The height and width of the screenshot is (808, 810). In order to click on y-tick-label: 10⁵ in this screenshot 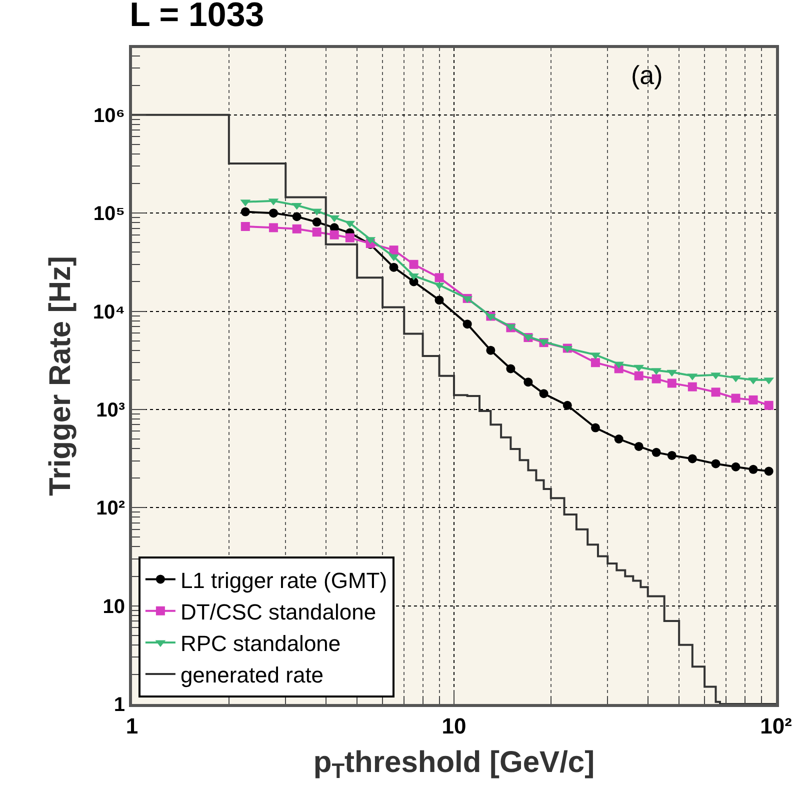, I will do `click(109, 214)`.